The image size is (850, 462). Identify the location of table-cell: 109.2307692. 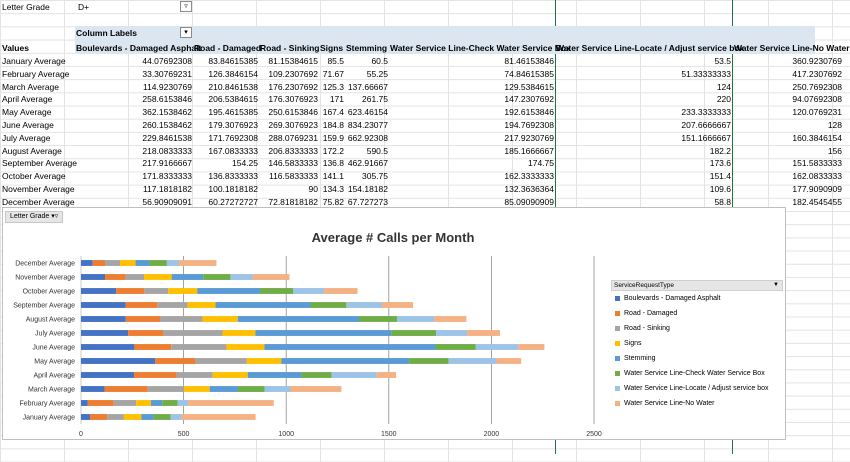
(293, 73).